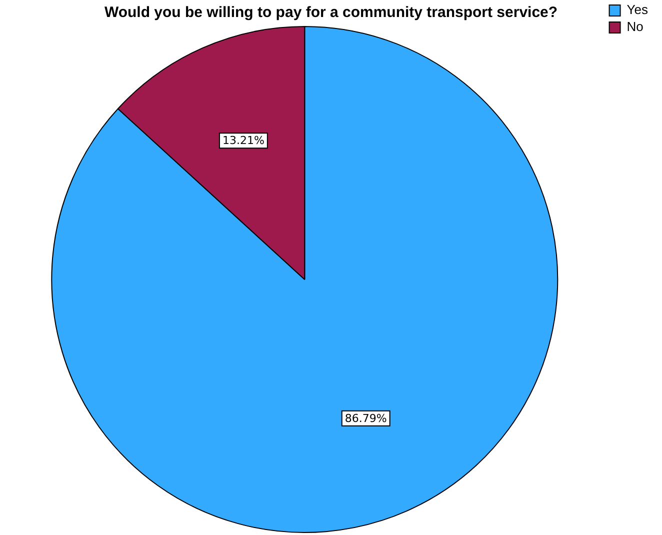  What do you see at coordinates (635, 26) in the screenshot?
I see `legend-label: No` at bounding box center [635, 26].